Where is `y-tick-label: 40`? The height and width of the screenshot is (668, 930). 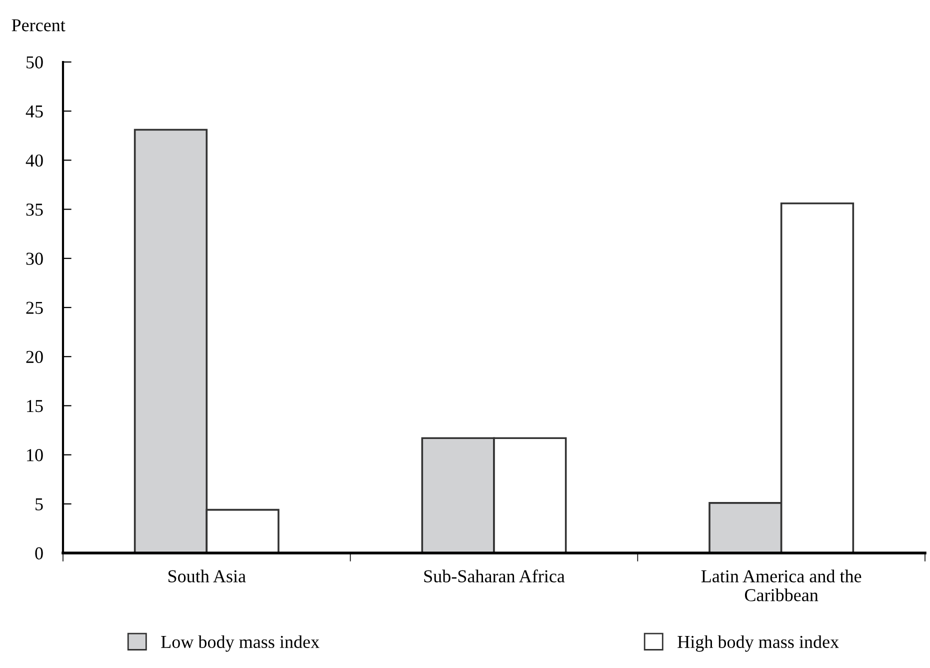 y-tick-label: 40 is located at coordinates (34, 160).